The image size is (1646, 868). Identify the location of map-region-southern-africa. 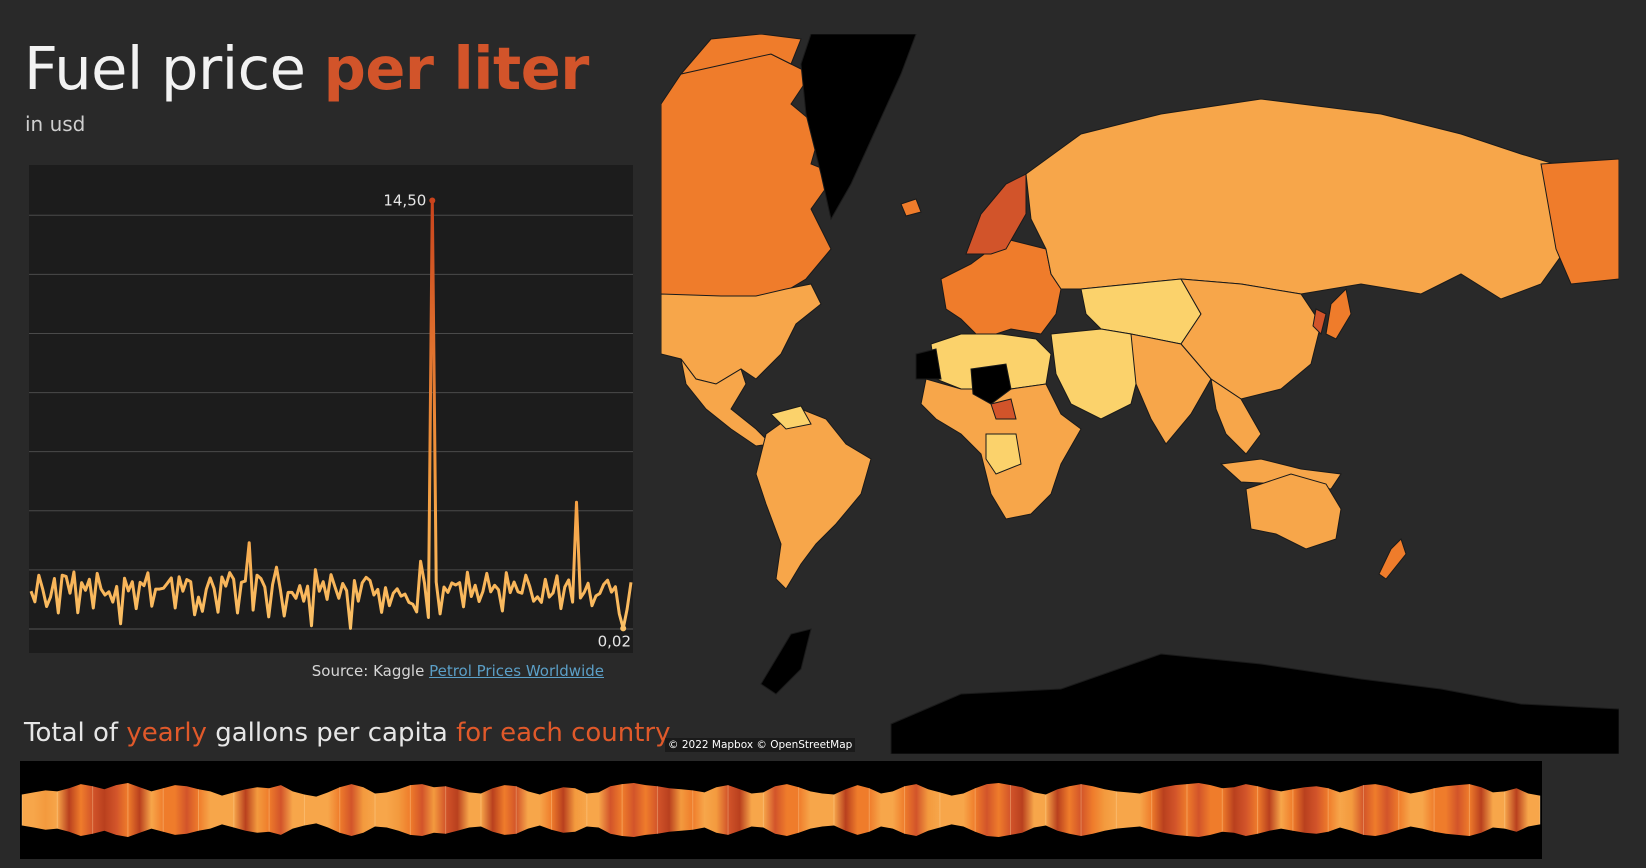
(1003, 454).